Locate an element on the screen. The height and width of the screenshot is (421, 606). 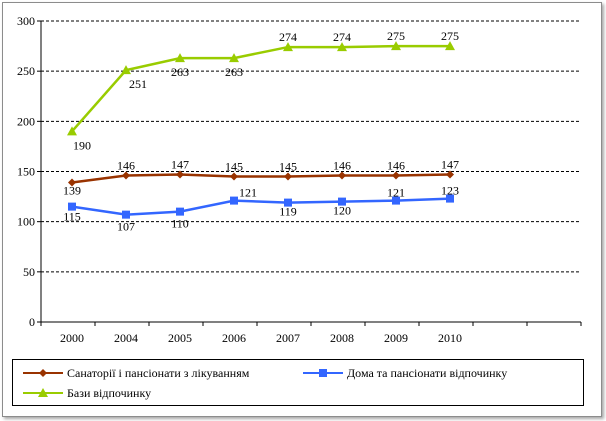
y-tick-label: 200 is located at coordinates (26, 121).